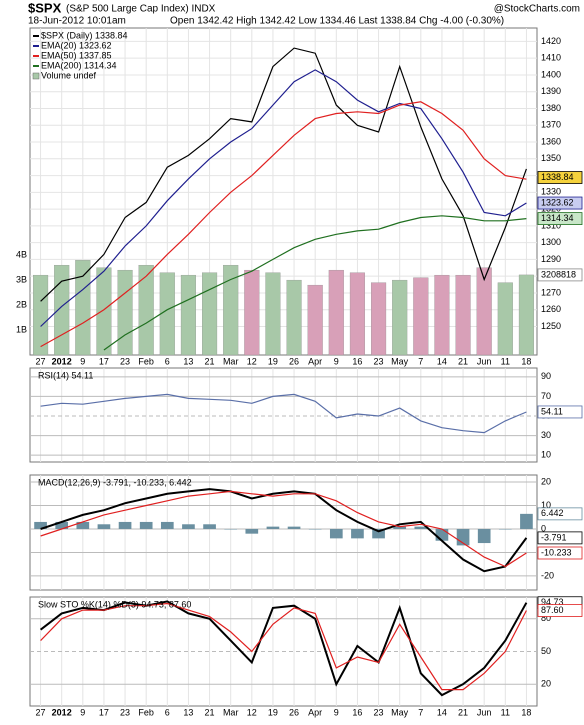  I want to click on volume-tick-label: 2B, so click(21, 304).